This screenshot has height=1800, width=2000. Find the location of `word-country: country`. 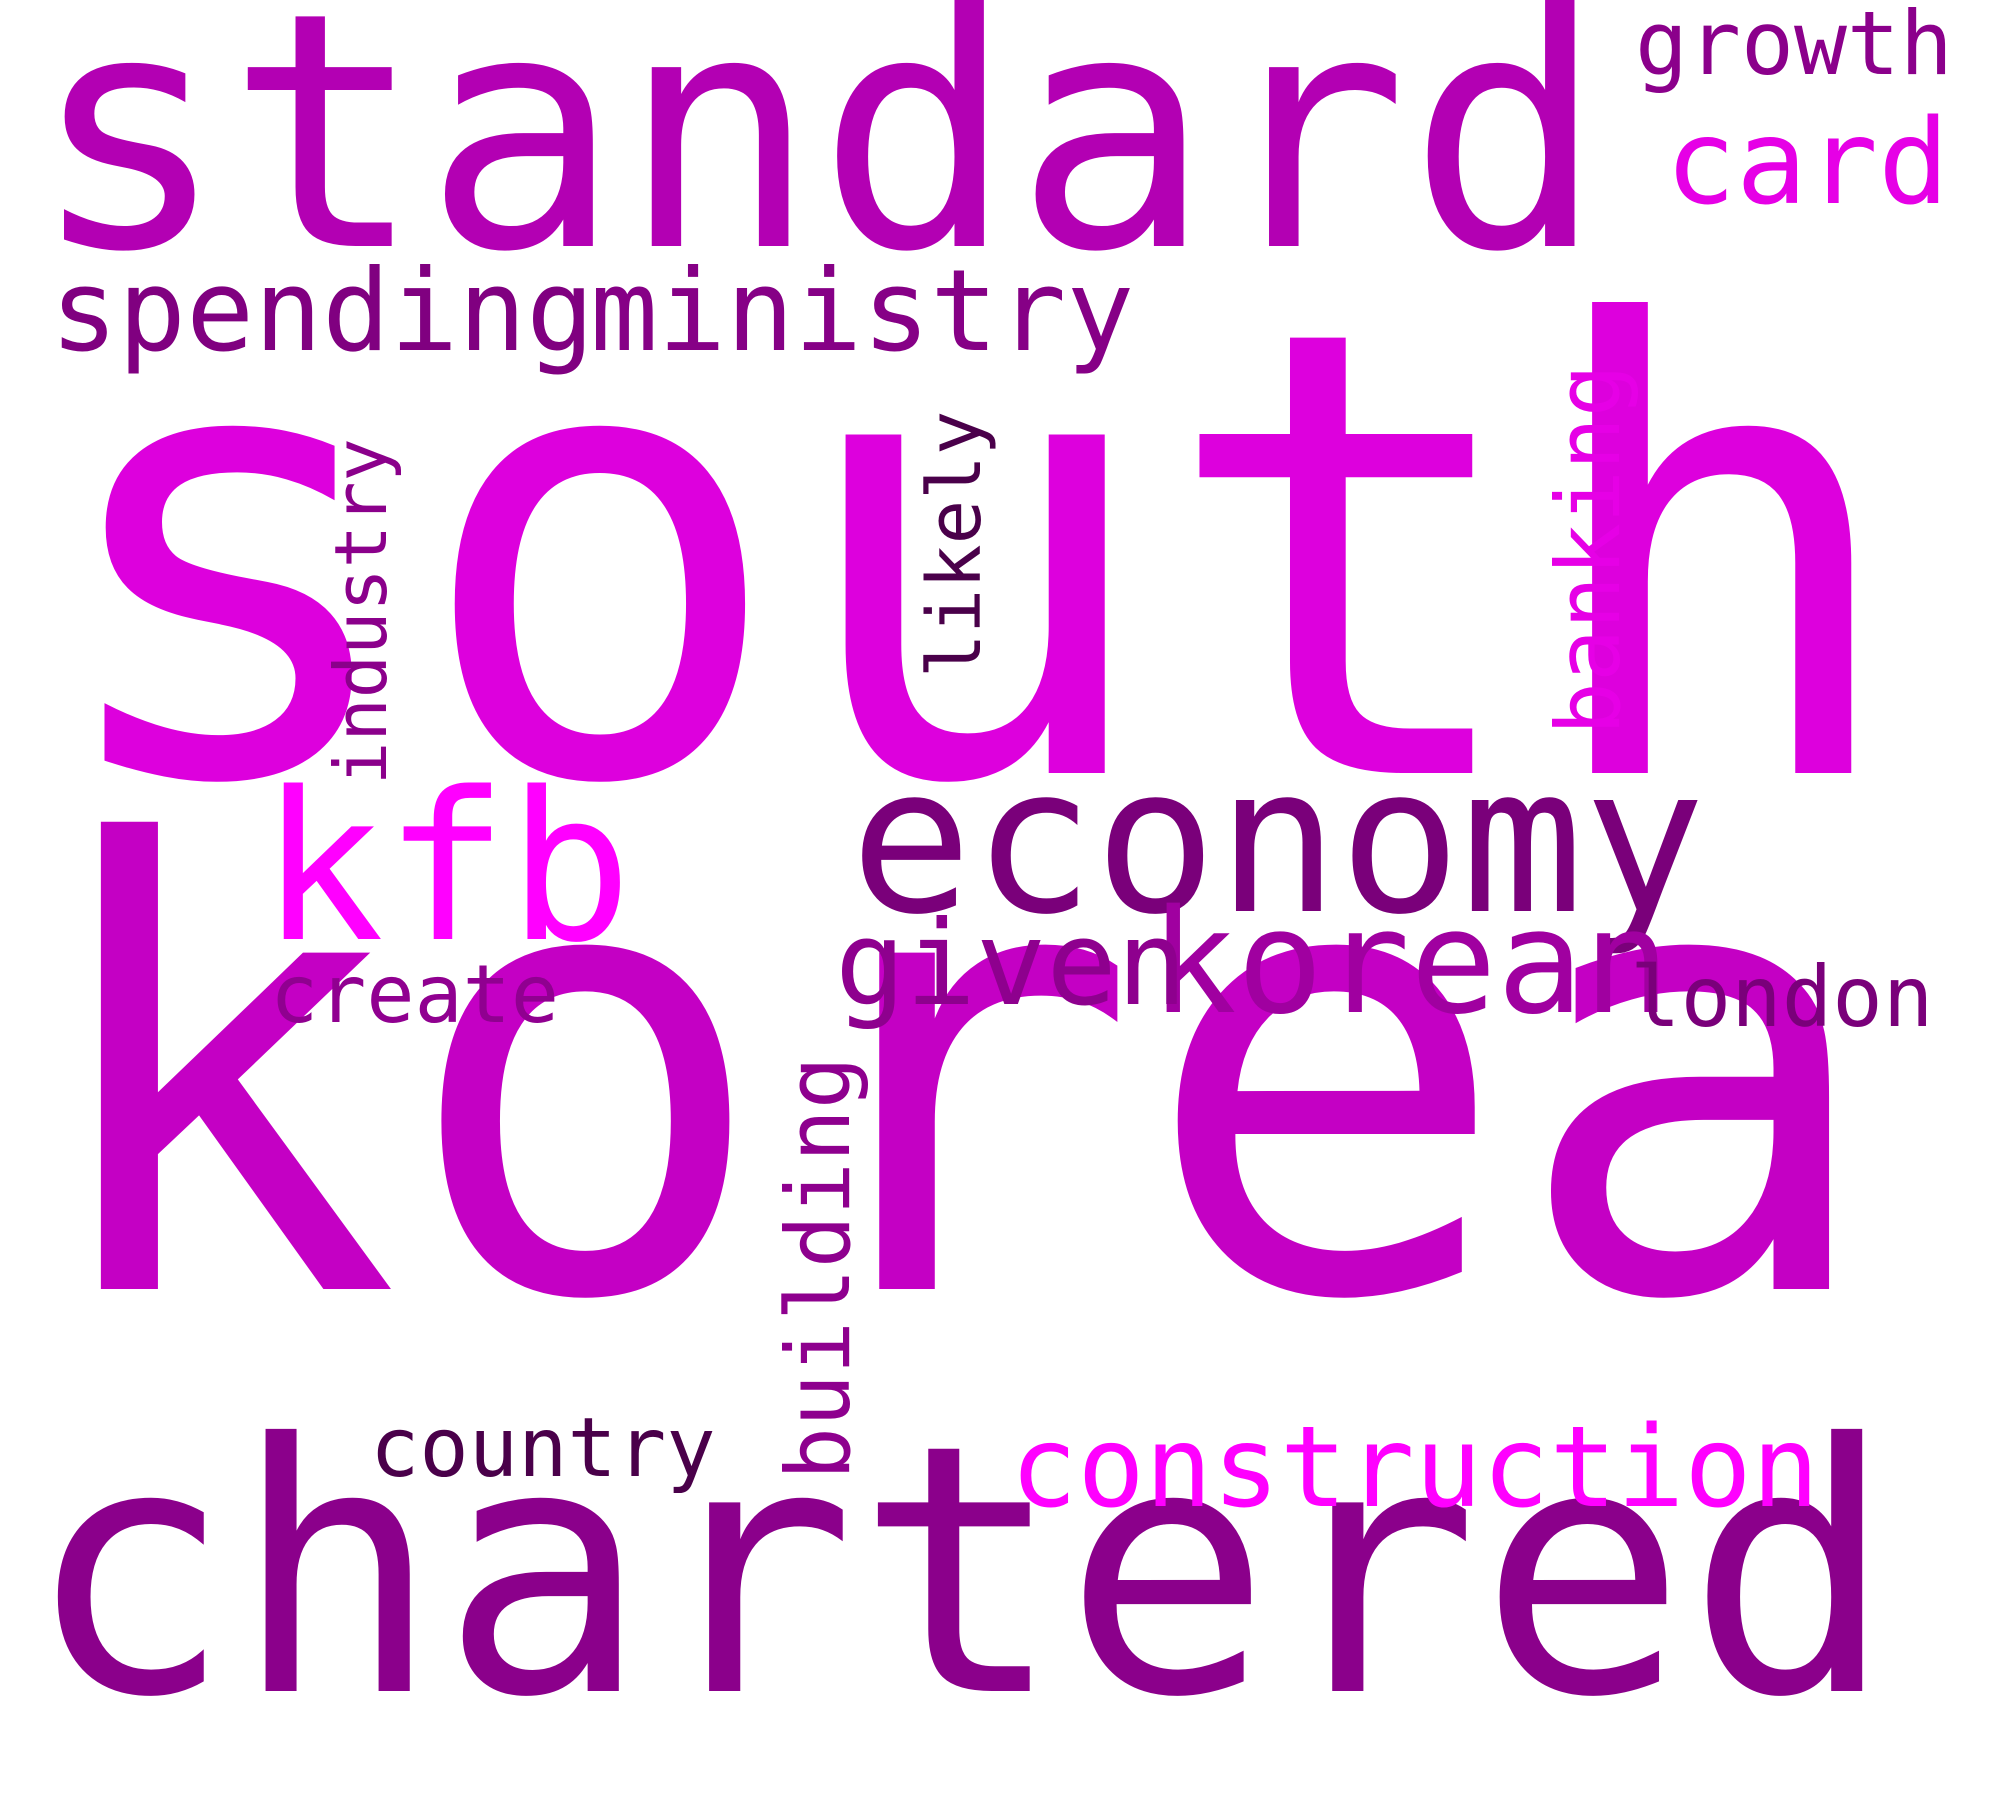

word-country: country is located at coordinates (543, 1448).